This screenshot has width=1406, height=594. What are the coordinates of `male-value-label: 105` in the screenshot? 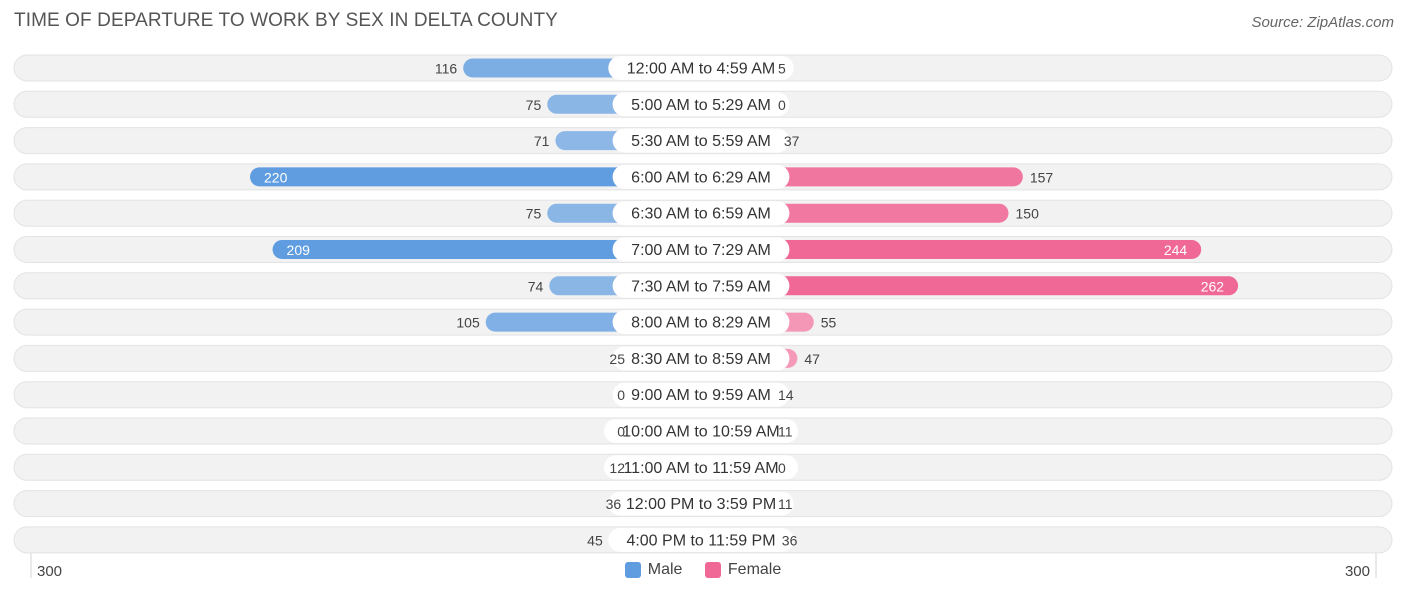 It's located at (468, 323).